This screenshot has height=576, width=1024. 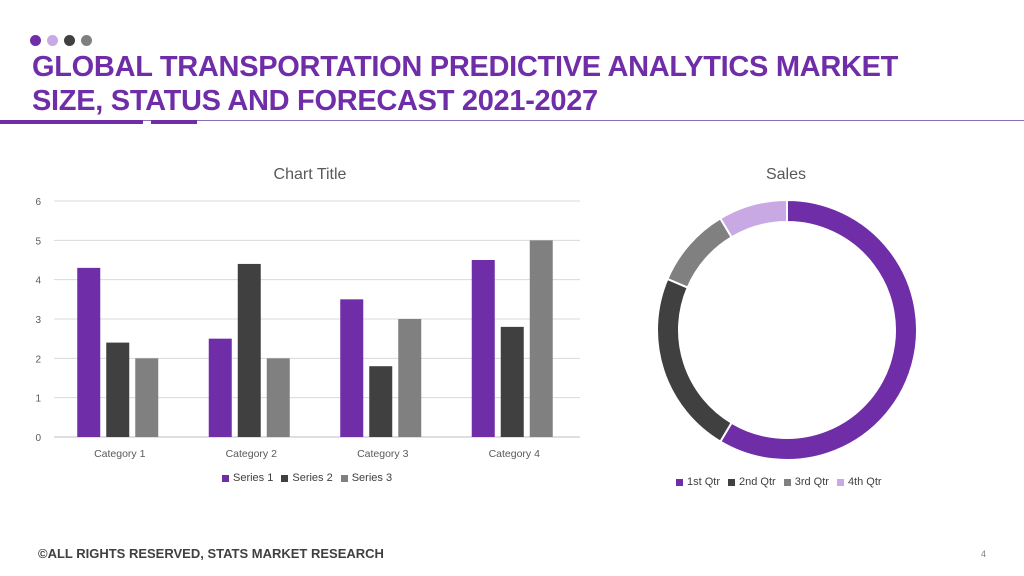 I want to click on x-tick-label: Category 3, so click(x=383, y=454).